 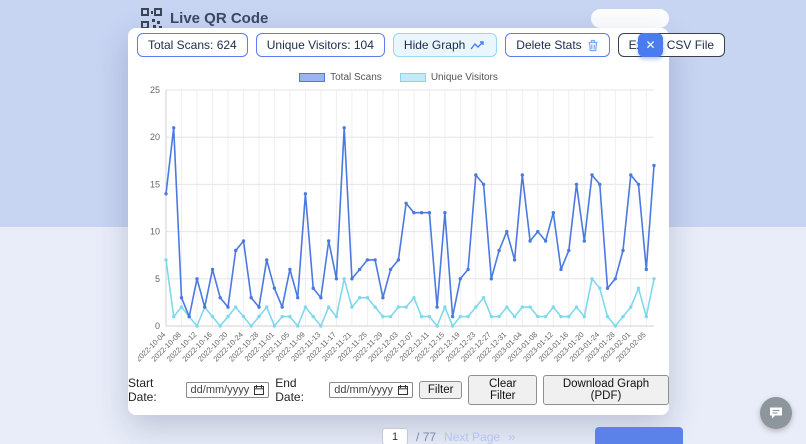 I want to click on filter-button: Filter, so click(x=440, y=390).